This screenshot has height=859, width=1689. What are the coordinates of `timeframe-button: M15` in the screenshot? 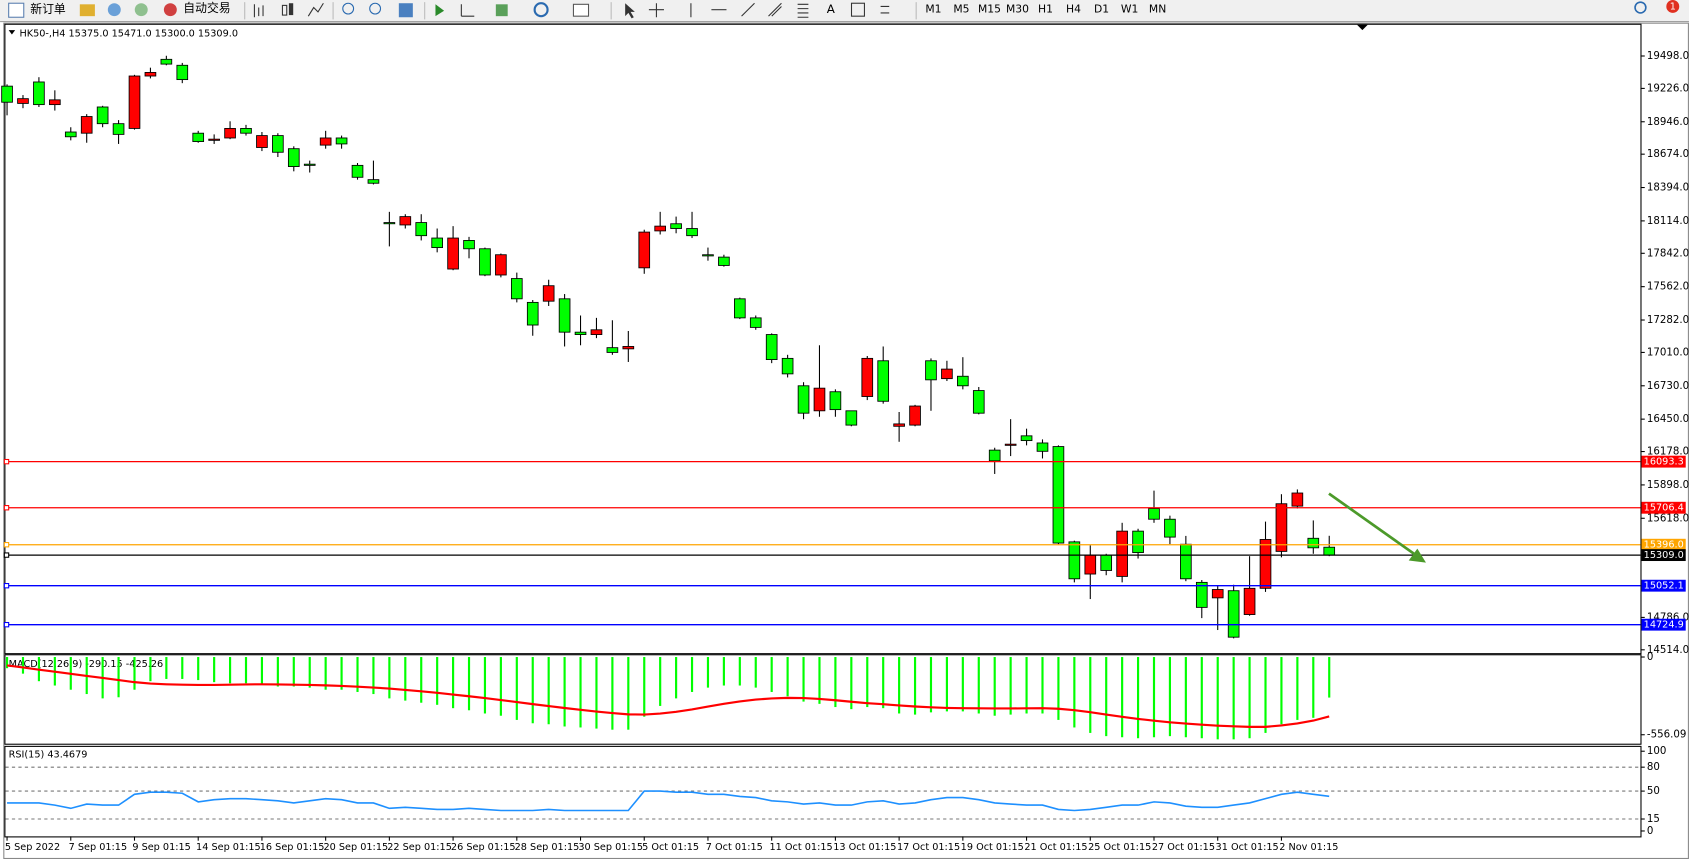 It's located at (989, 9).